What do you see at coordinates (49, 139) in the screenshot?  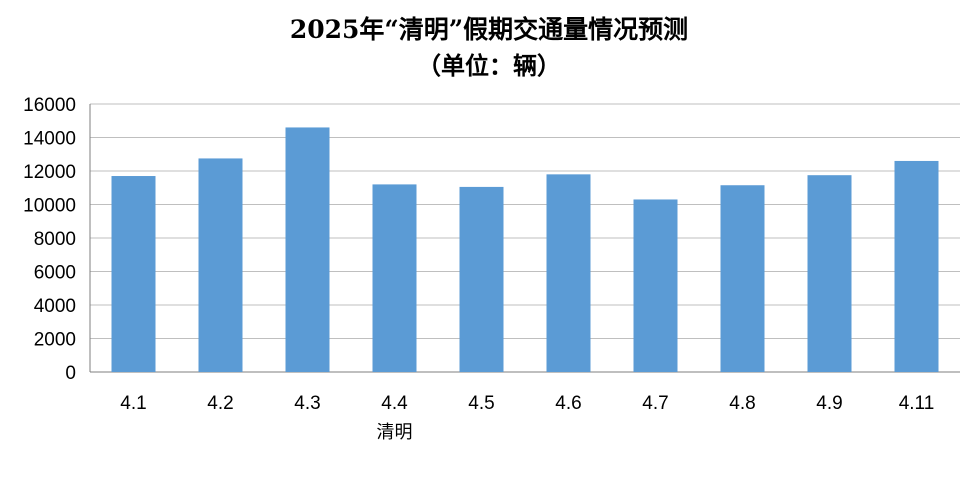 I see `y-tick-label: 14000` at bounding box center [49, 139].